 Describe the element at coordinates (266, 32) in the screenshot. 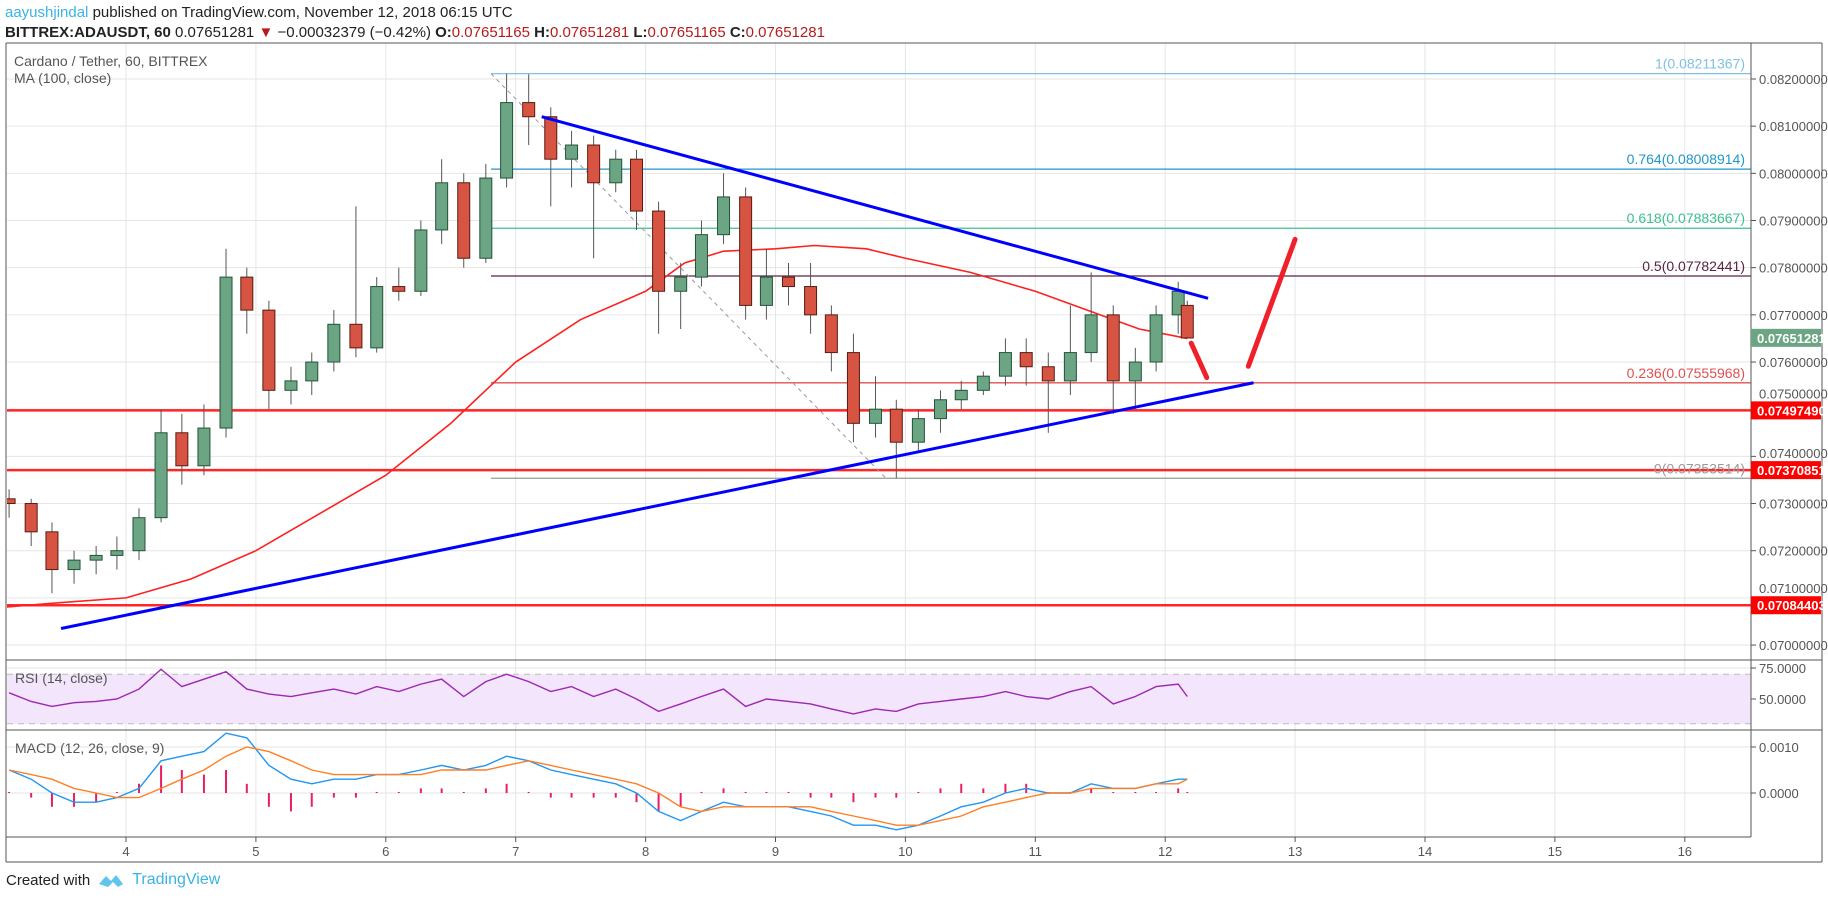

I see `triangle-down-icon: ▼` at that location.